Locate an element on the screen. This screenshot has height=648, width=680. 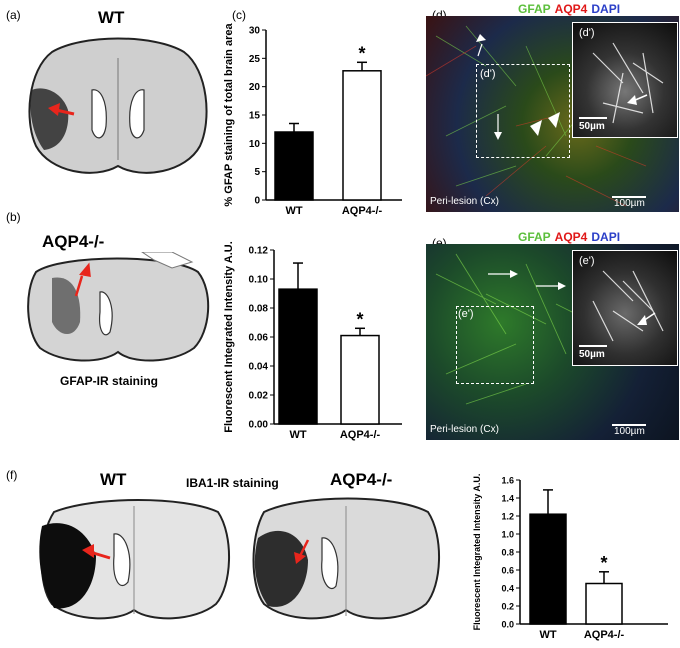
inset-label-e: (e') is located at coordinates (587, 261).